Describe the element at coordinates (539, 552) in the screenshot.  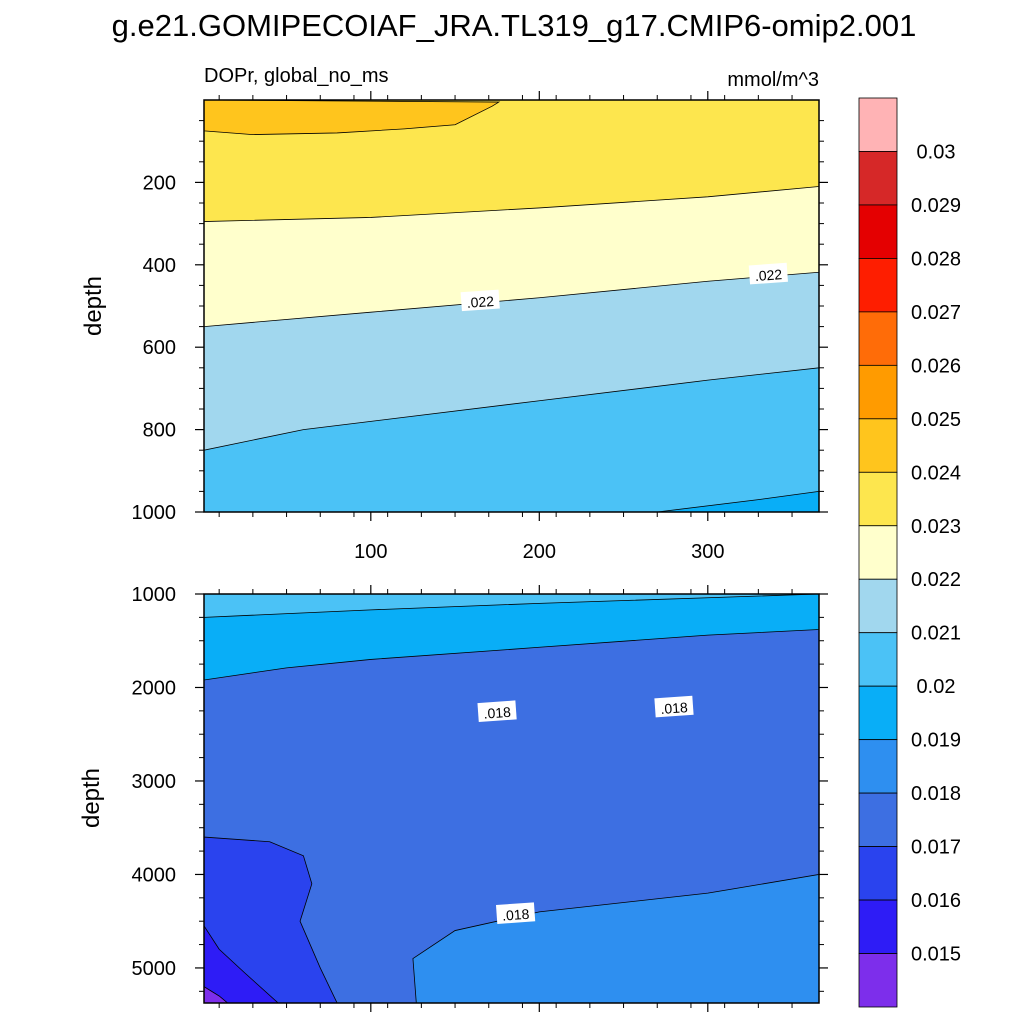
I see `x-tick-label: 200` at that location.